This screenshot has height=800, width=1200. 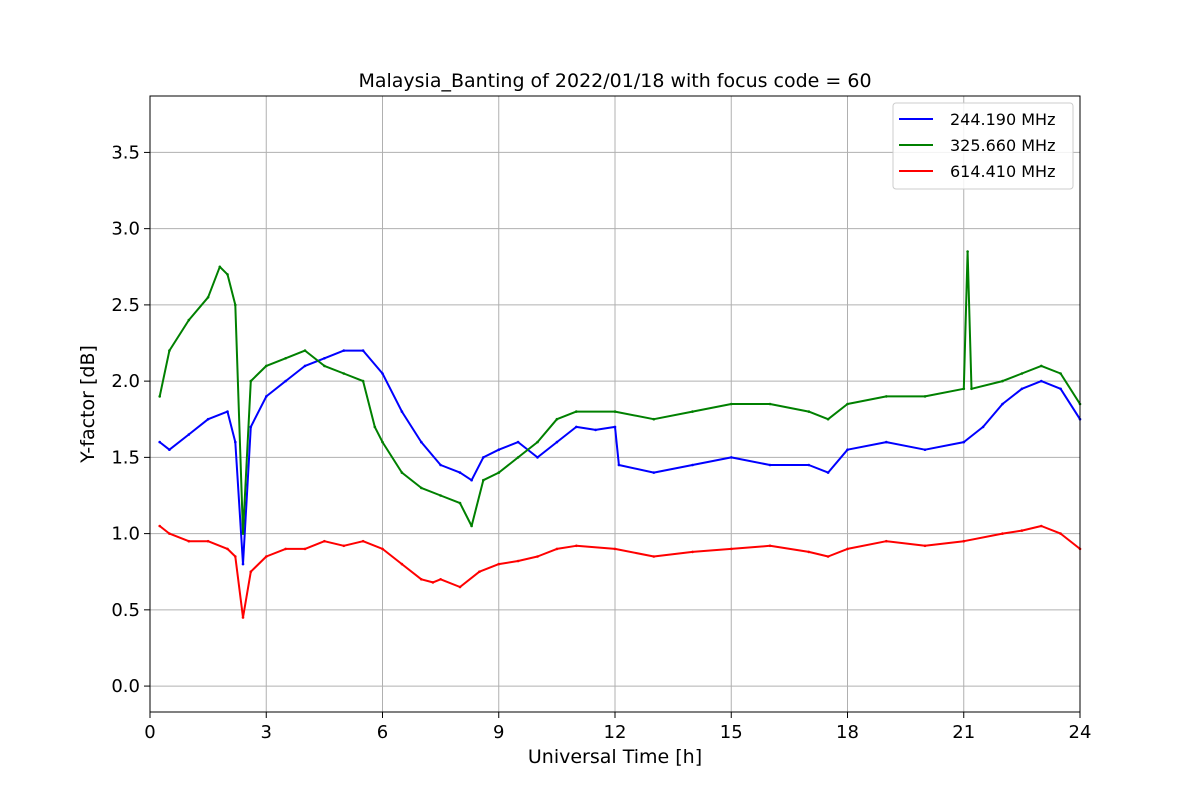 What do you see at coordinates (1080, 732) in the screenshot?
I see `x-tick-label: 24` at bounding box center [1080, 732].